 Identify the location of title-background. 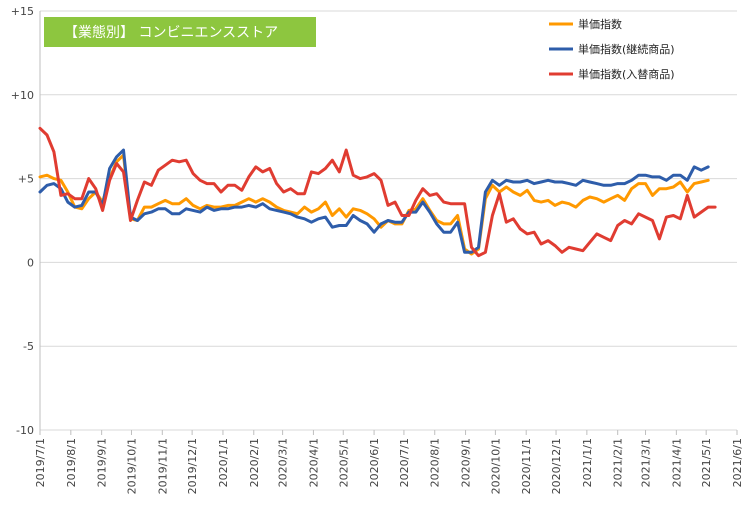
(180, 32).